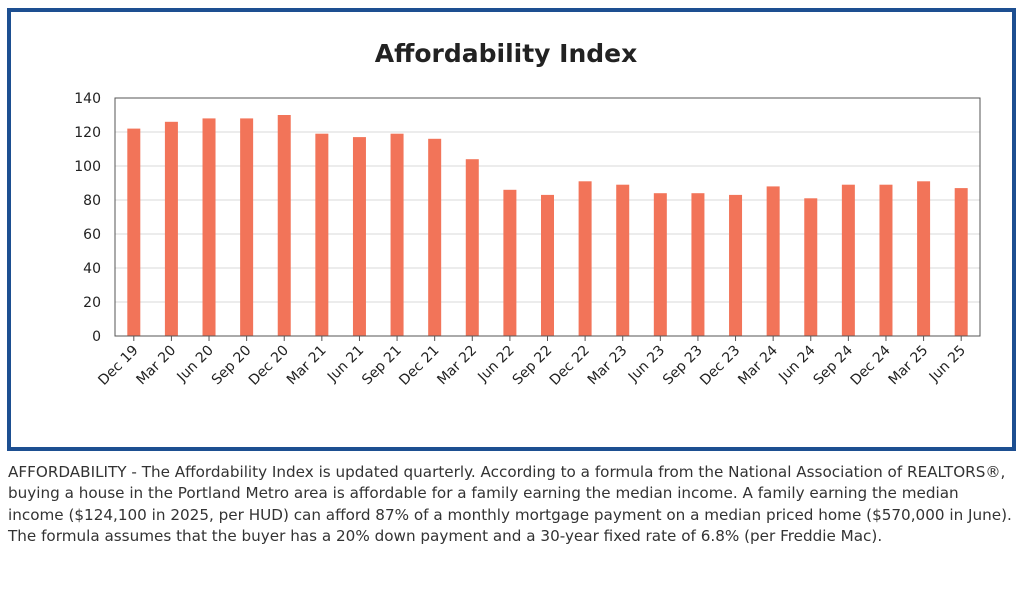 The image size is (1024, 613). Describe the element at coordinates (909, 366) in the screenshot. I see `x-tick-label: Mar 25` at that location.